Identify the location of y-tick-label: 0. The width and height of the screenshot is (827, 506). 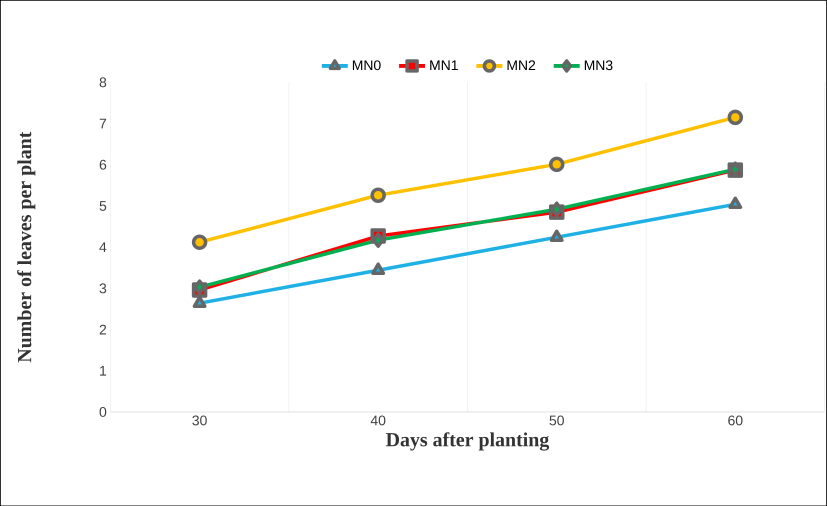
(103, 411).